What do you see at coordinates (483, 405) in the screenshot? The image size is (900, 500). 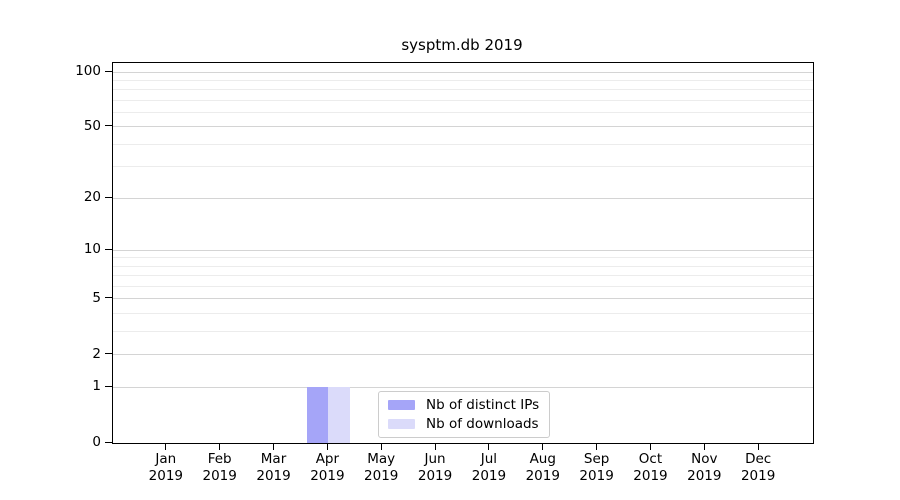 I see `legend-label-distinct-ips: Nb of distinct IPs` at bounding box center [483, 405].